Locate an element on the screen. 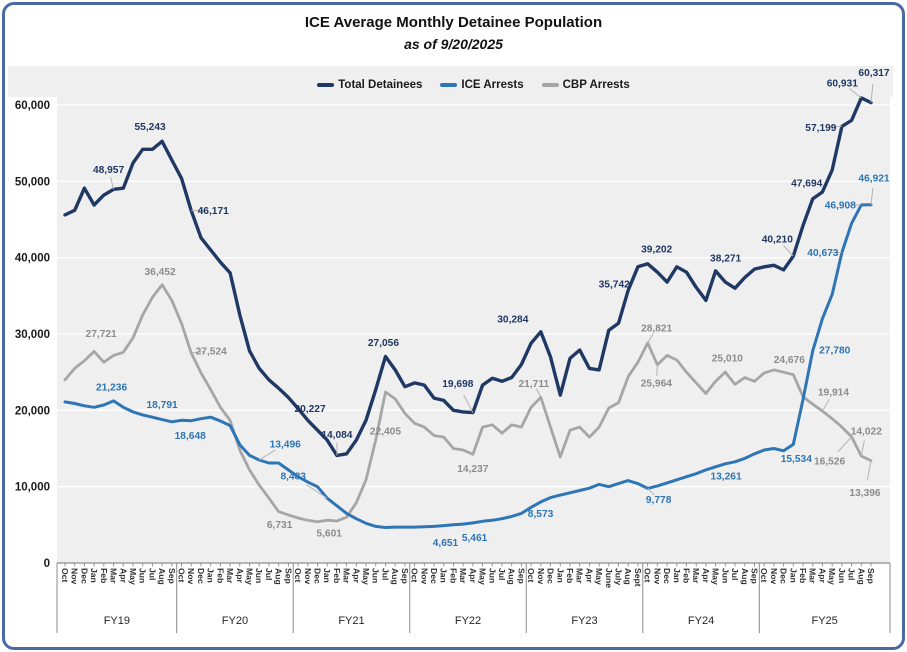  svg-text: Apr is located at coordinates (822, 575).